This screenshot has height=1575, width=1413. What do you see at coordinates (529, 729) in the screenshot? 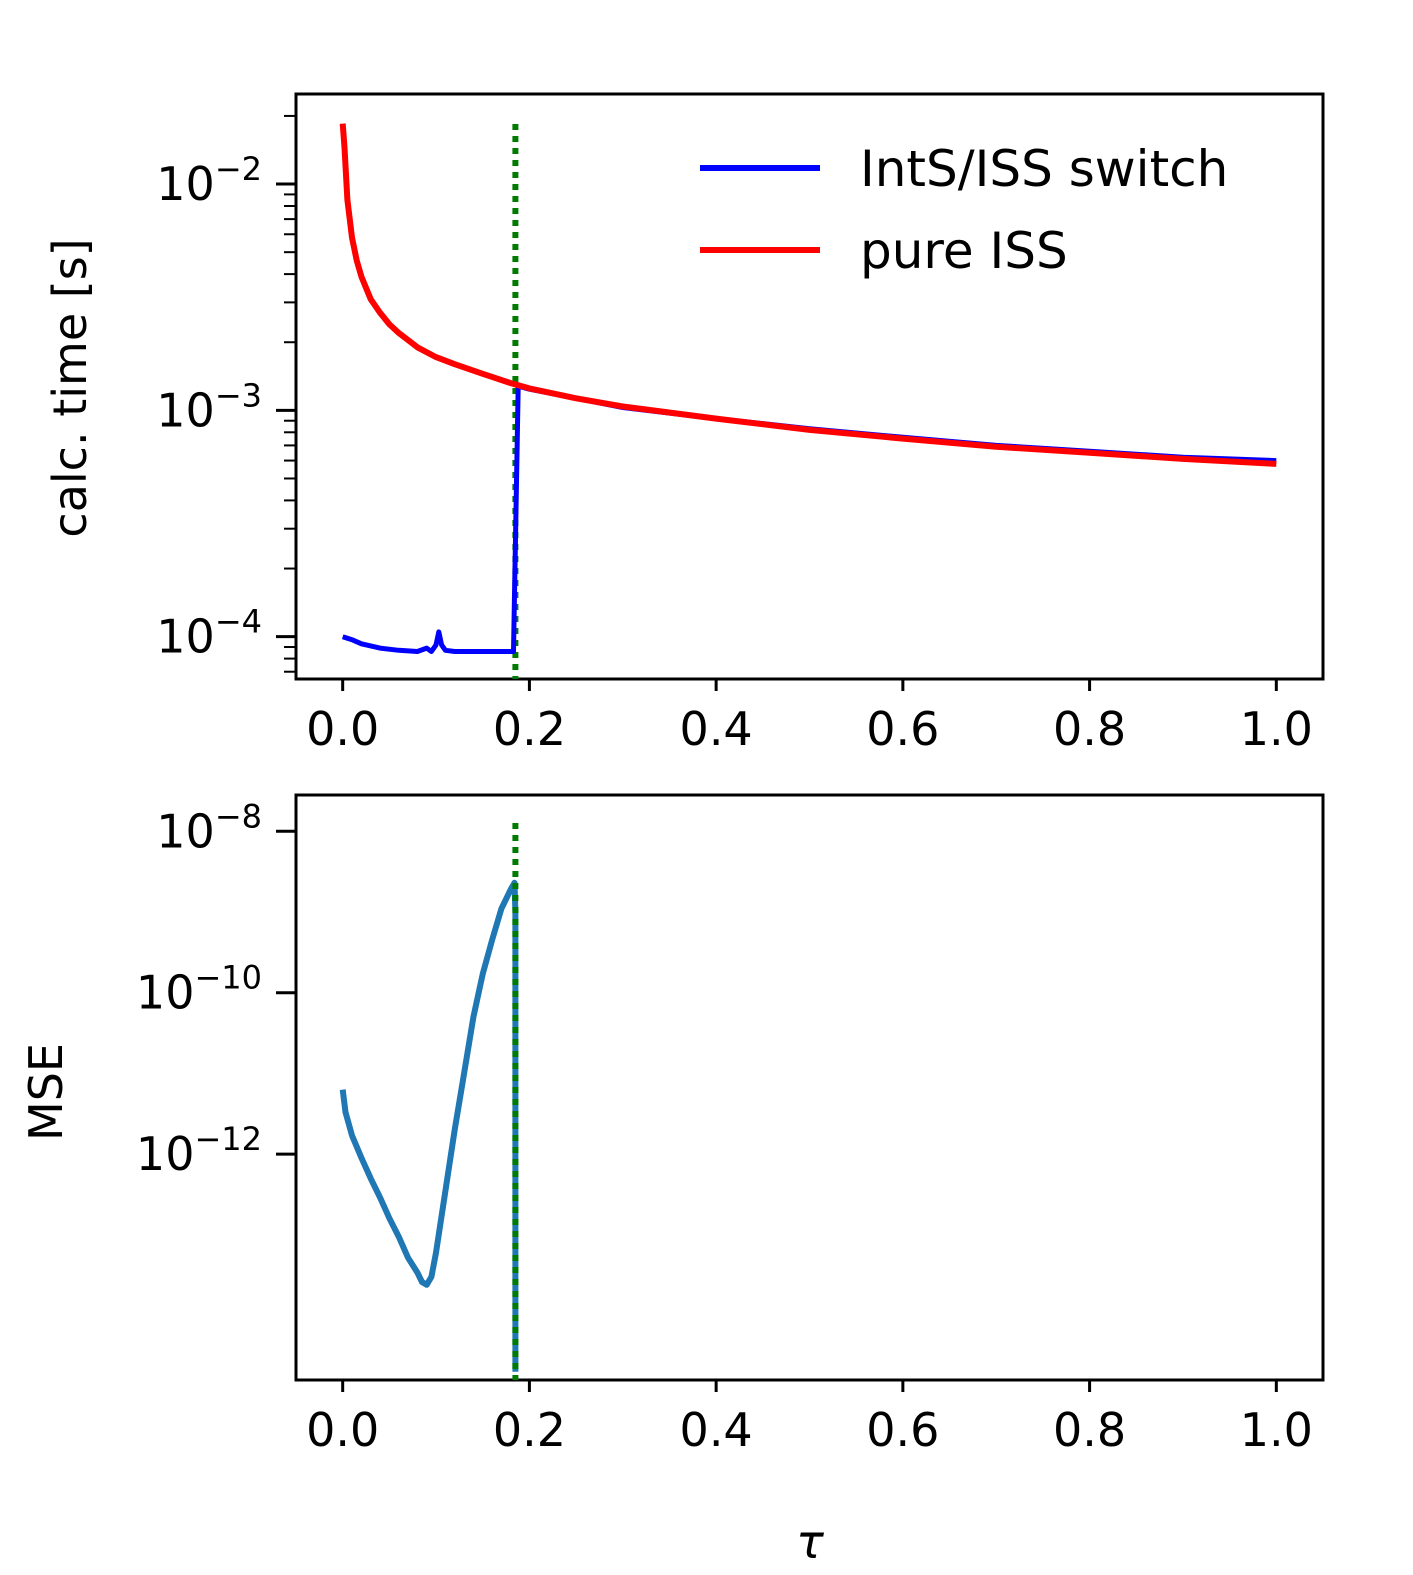
I see `top-x-tick-label: 0.2` at bounding box center [529, 729].